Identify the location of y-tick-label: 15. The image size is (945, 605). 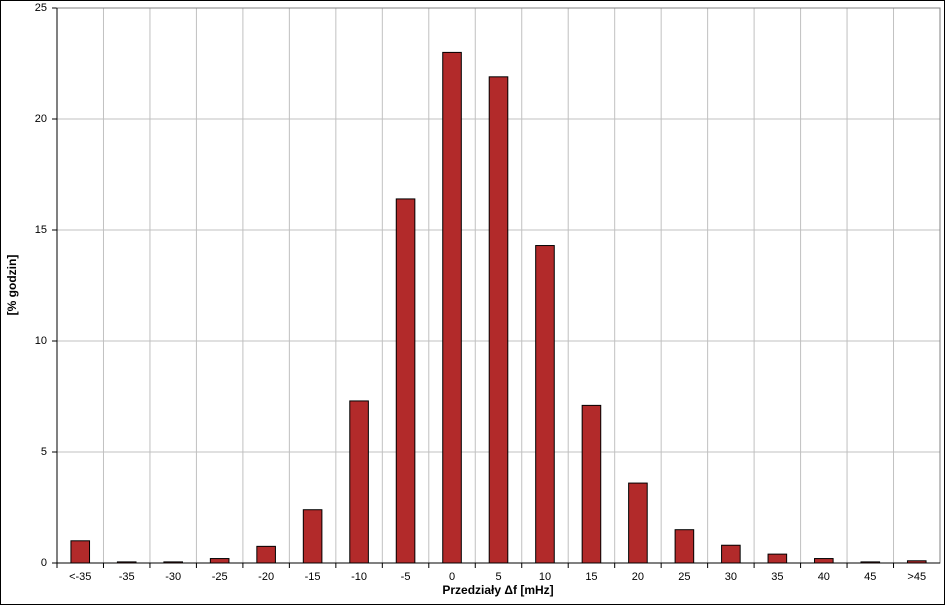
(41, 230).